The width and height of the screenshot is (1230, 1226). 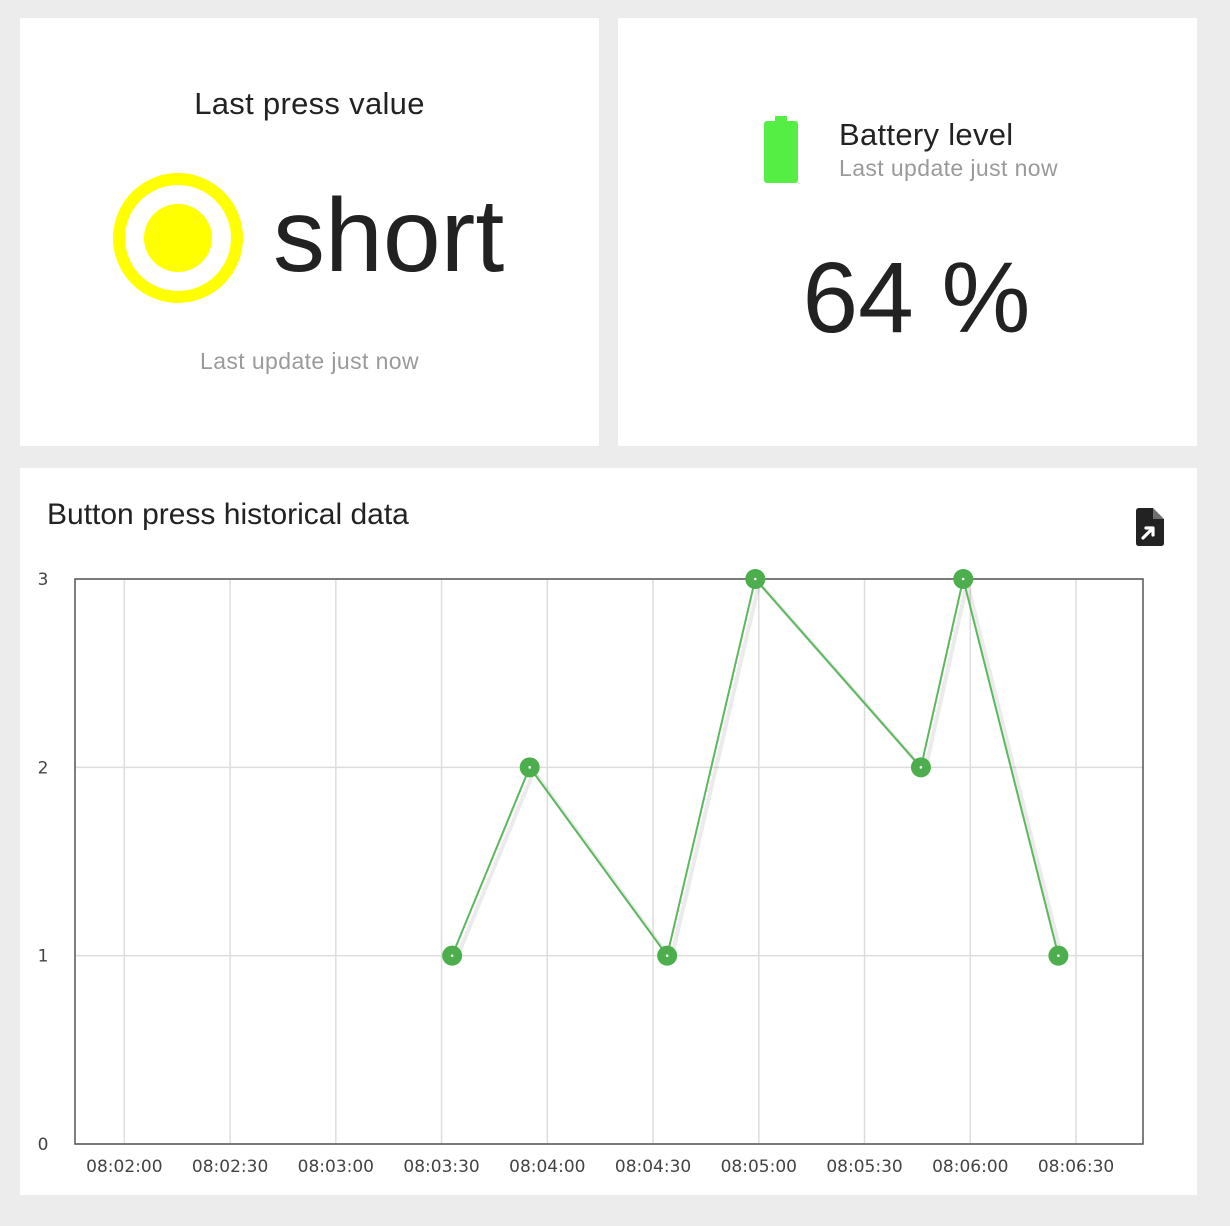 What do you see at coordinates (441, 1167) in the screenshot?
I see `x-tick-label: 08:03:30` at bounding box center [441, 1167].